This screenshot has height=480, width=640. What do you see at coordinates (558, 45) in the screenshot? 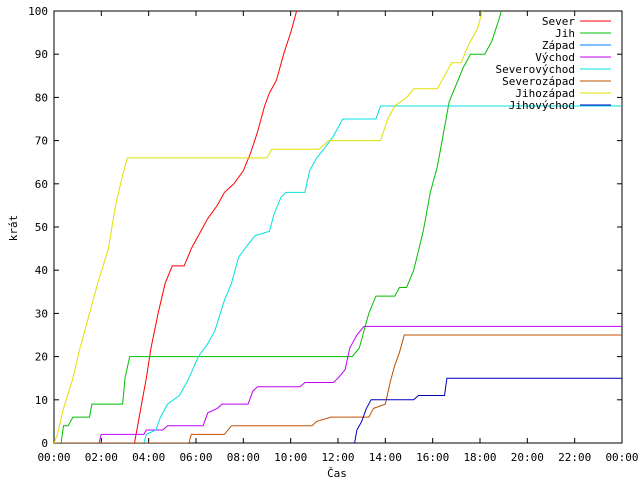
I see `legend-label: Západ` at bounding box center [558, 45].